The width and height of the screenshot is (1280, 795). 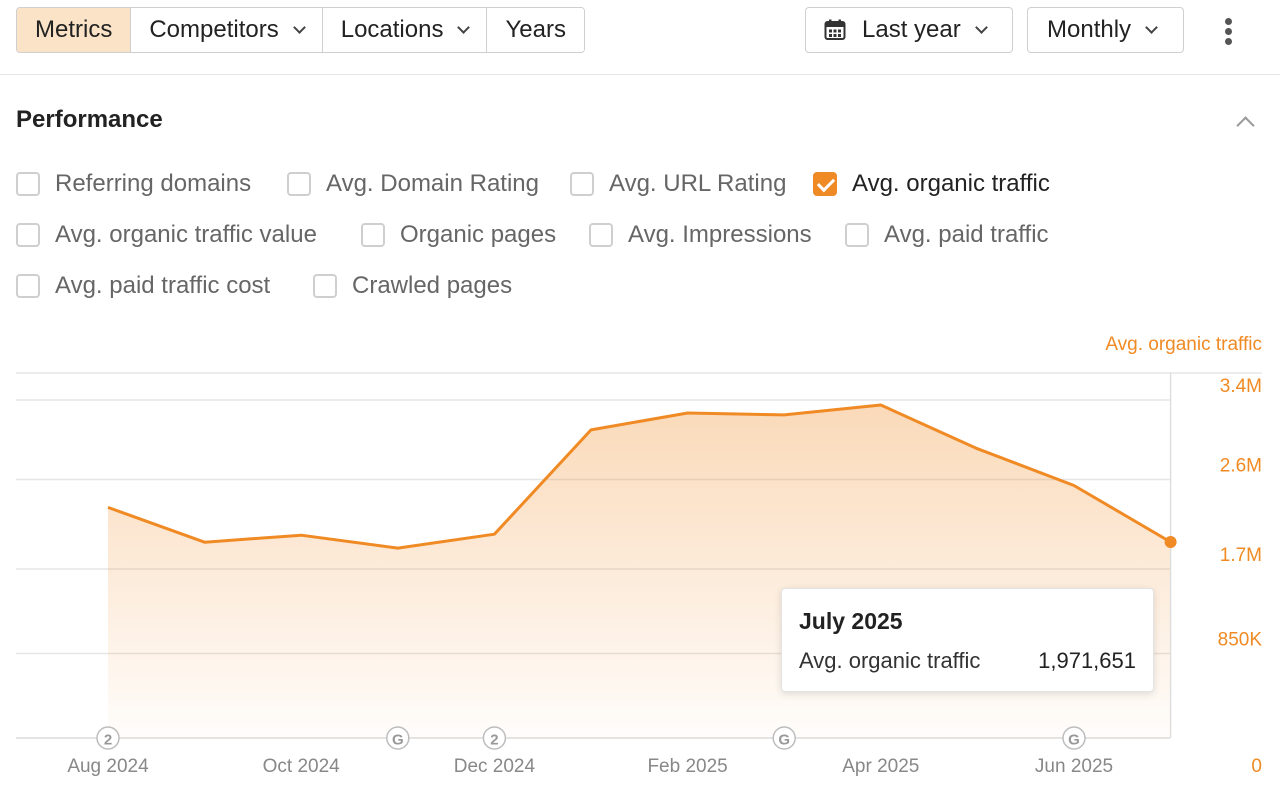 I want to click on view-tabs: Metrics Competitors Locations Years, so click(x=300, y=30).